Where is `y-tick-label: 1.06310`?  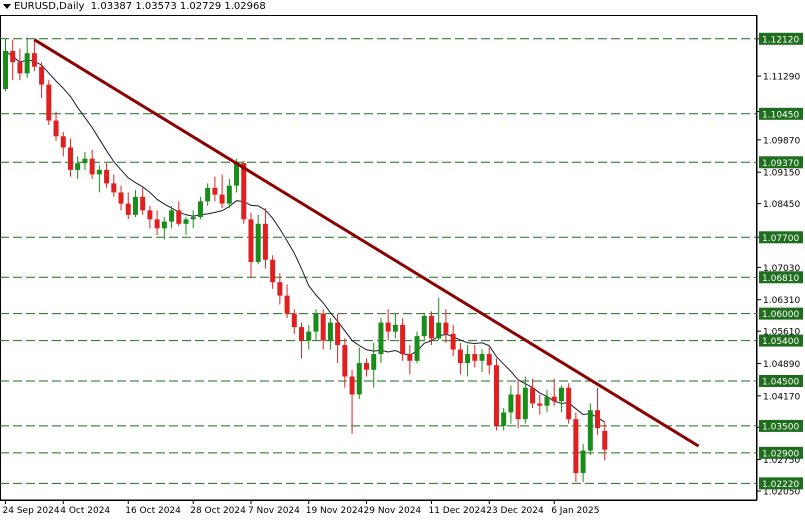 y-tick-label: 1.06310 is located at coordinates (781, 301).